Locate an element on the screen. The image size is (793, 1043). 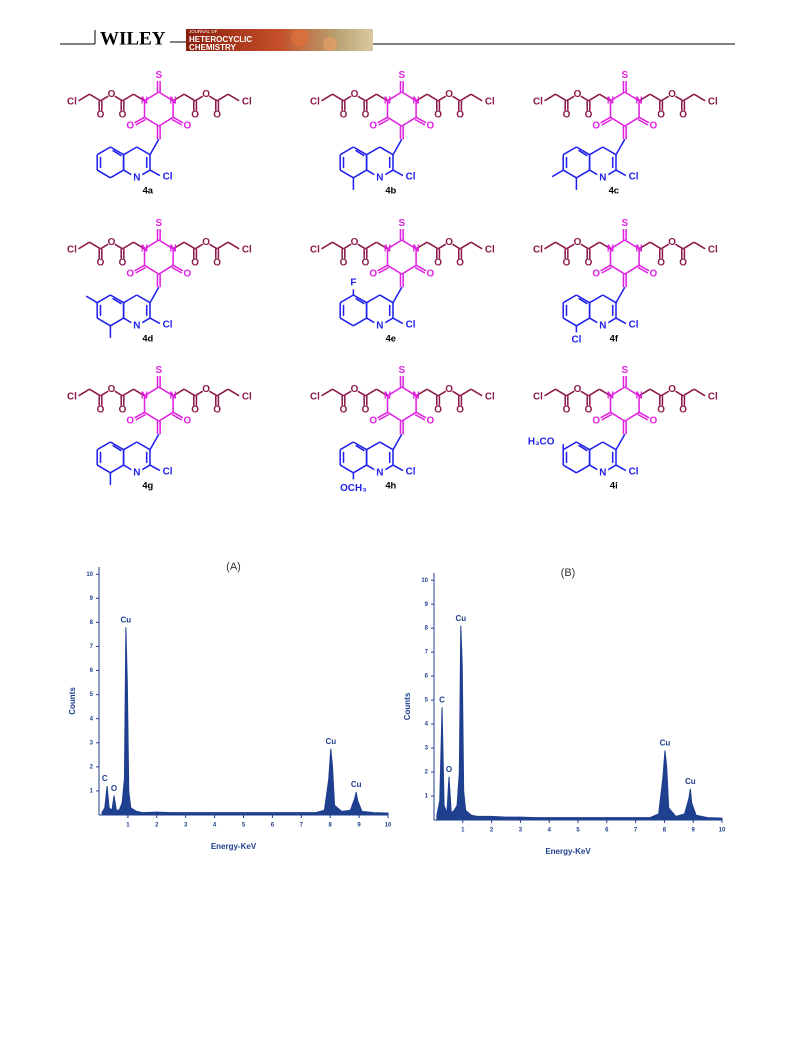
peak-label: Cu is located at coordinates (690, 781).